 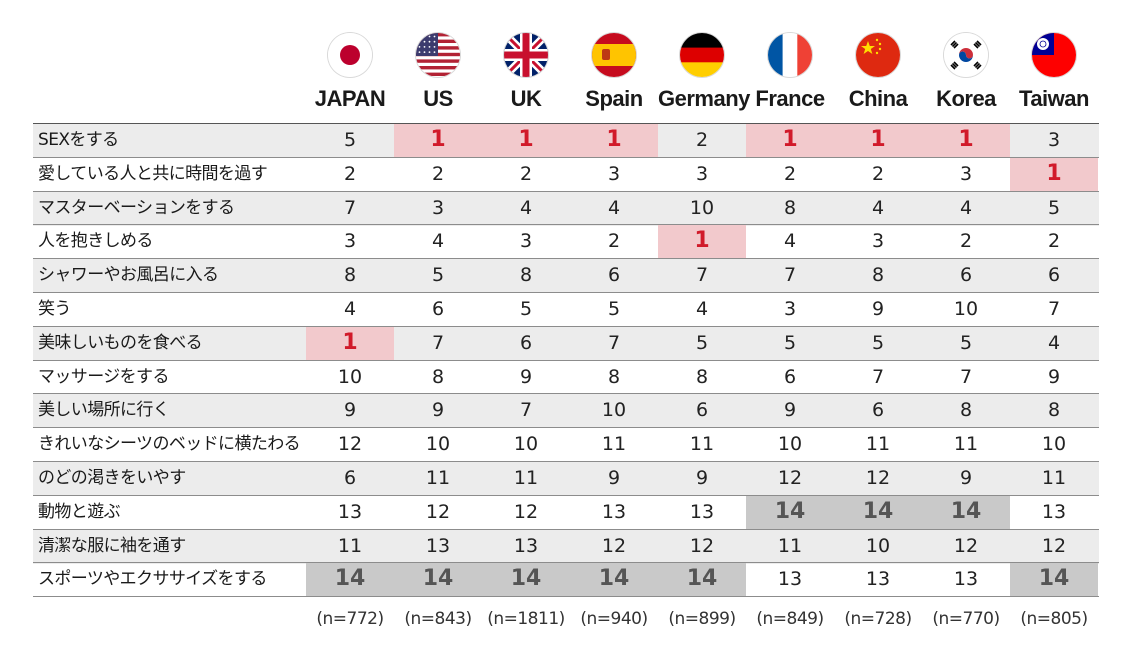 I want to click on row-label: スポーツやエクササイズをする, so click(x=152, y=579).